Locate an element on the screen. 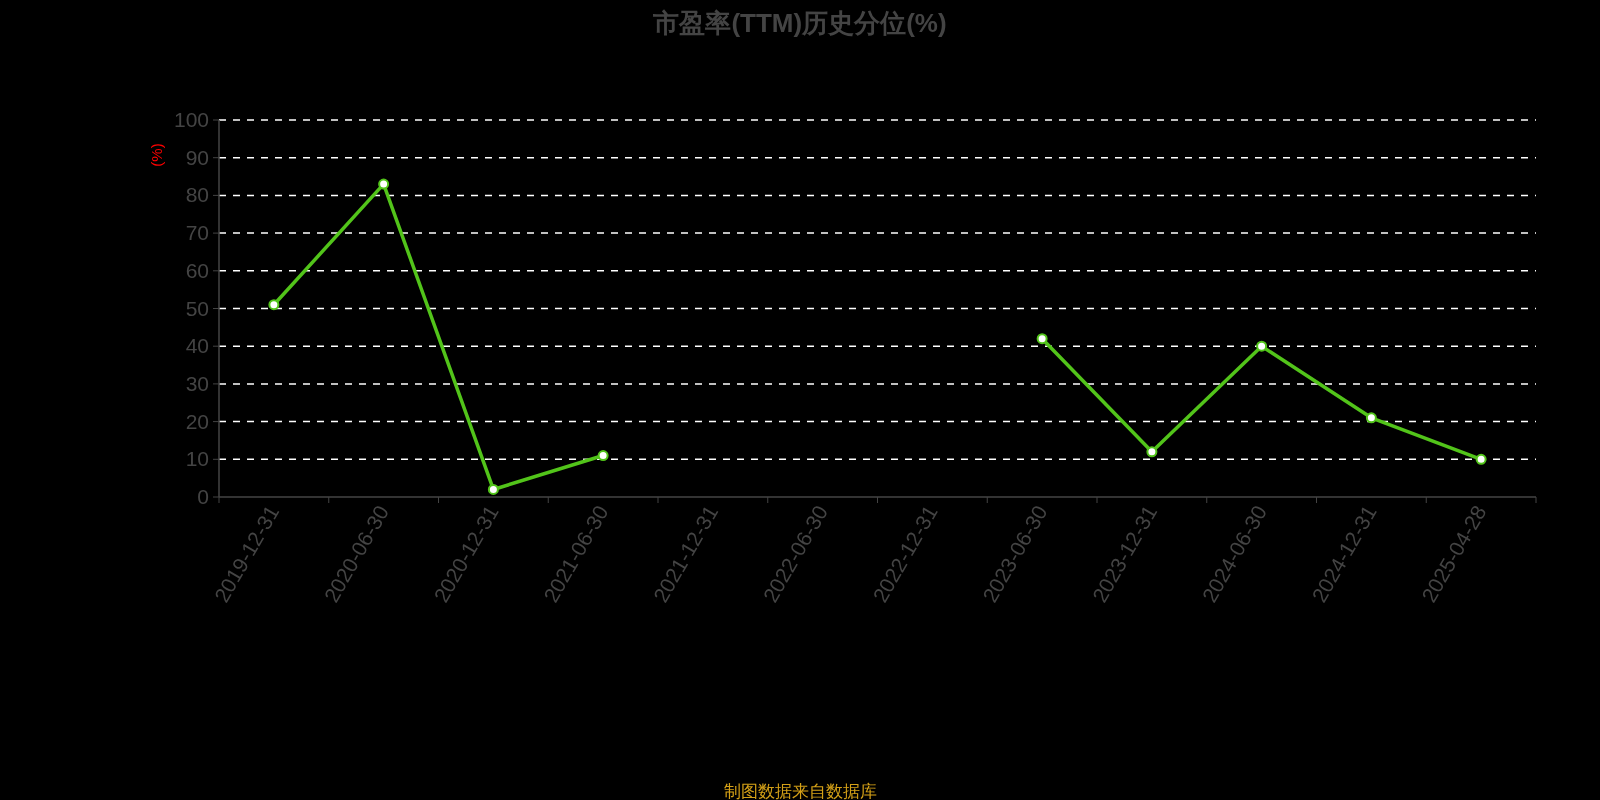  chart-title: 市盈率(TTM)历史分位(%) is located at coordinates (799, 23).